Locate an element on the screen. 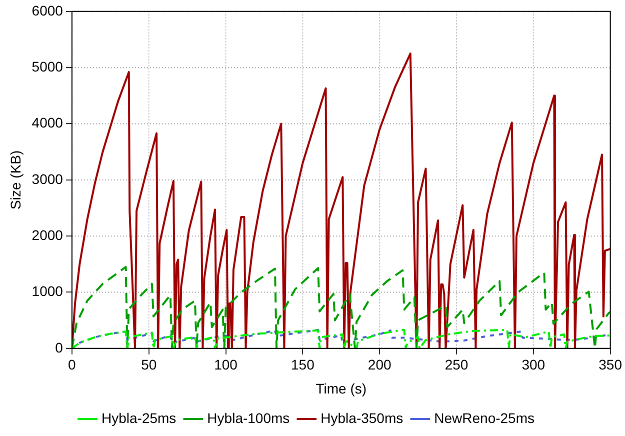  y-tick-label: 6000 is located at coordinates (48, 10).